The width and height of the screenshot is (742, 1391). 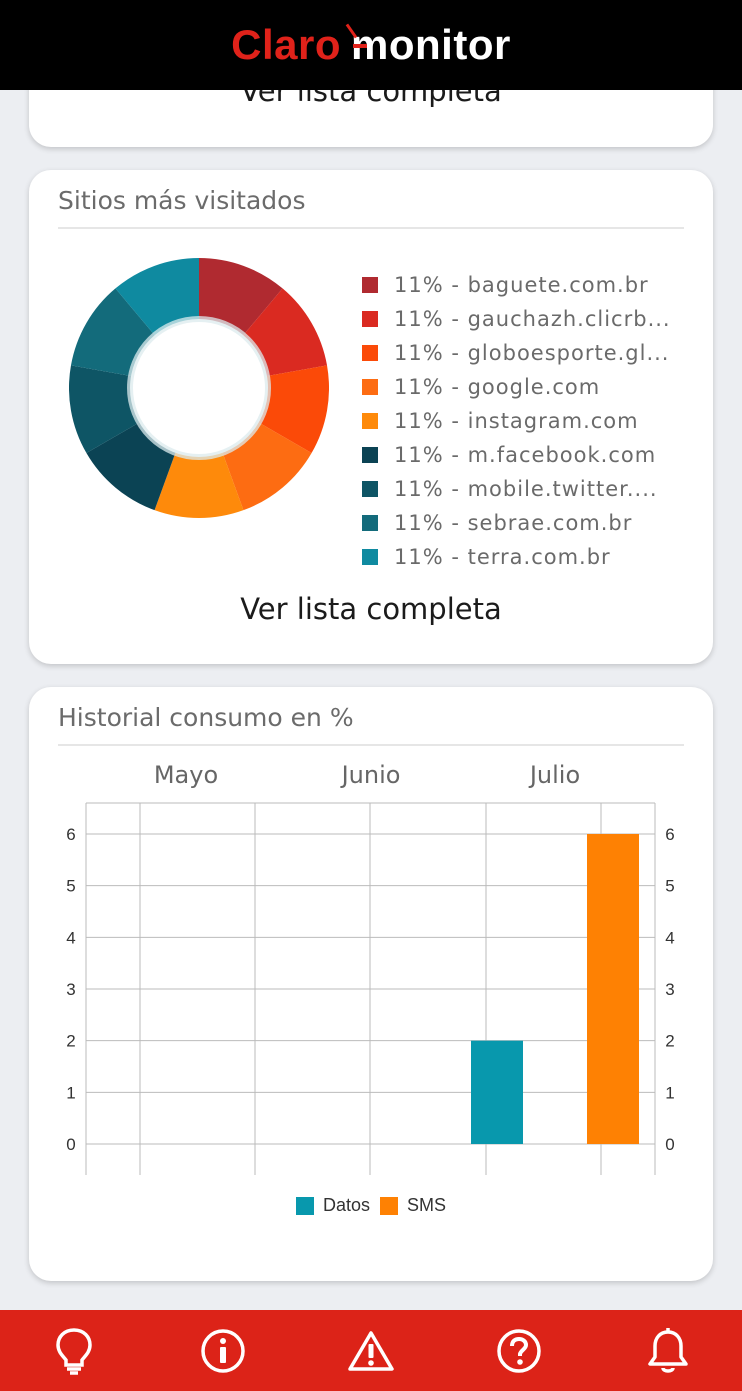 I want to click on site-legend-item: 11% - baguete.com.br, so click(x=516, y=285).